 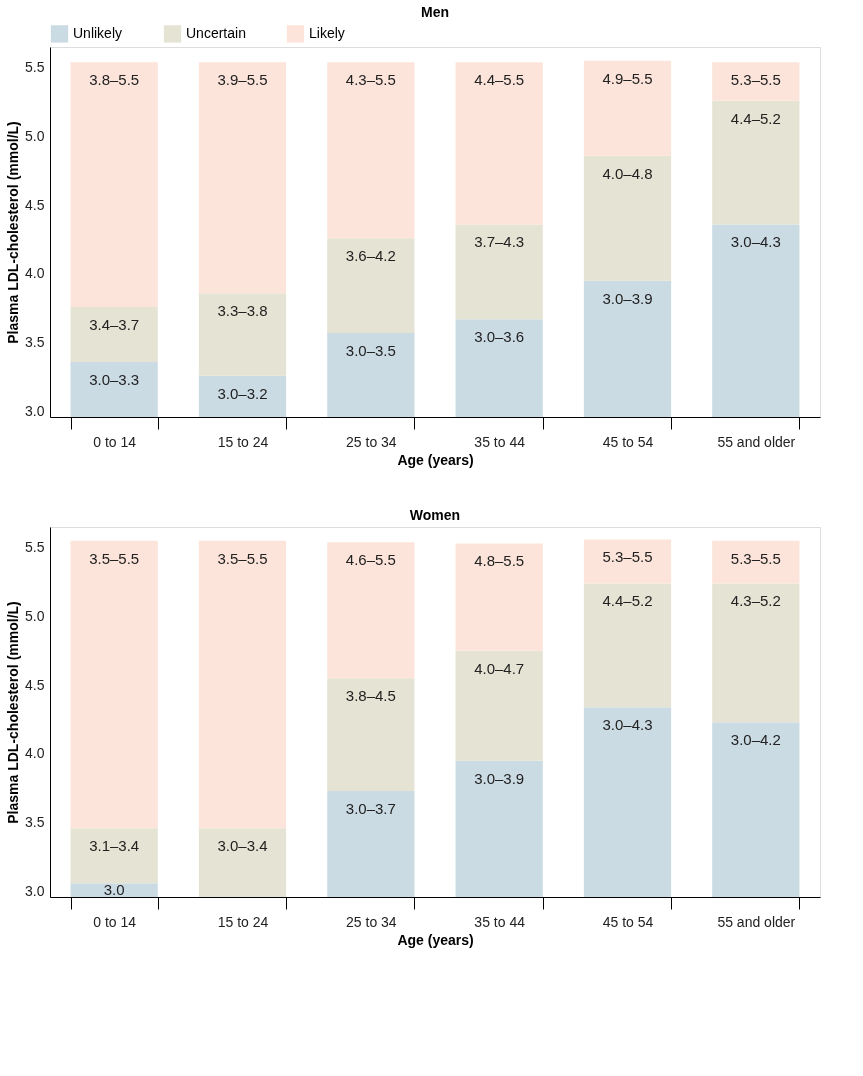 What do you see at coordinates (499, 668) in the screenshot?
I see `data-label: 4.0–4.7` at bounding box center [499, 668].